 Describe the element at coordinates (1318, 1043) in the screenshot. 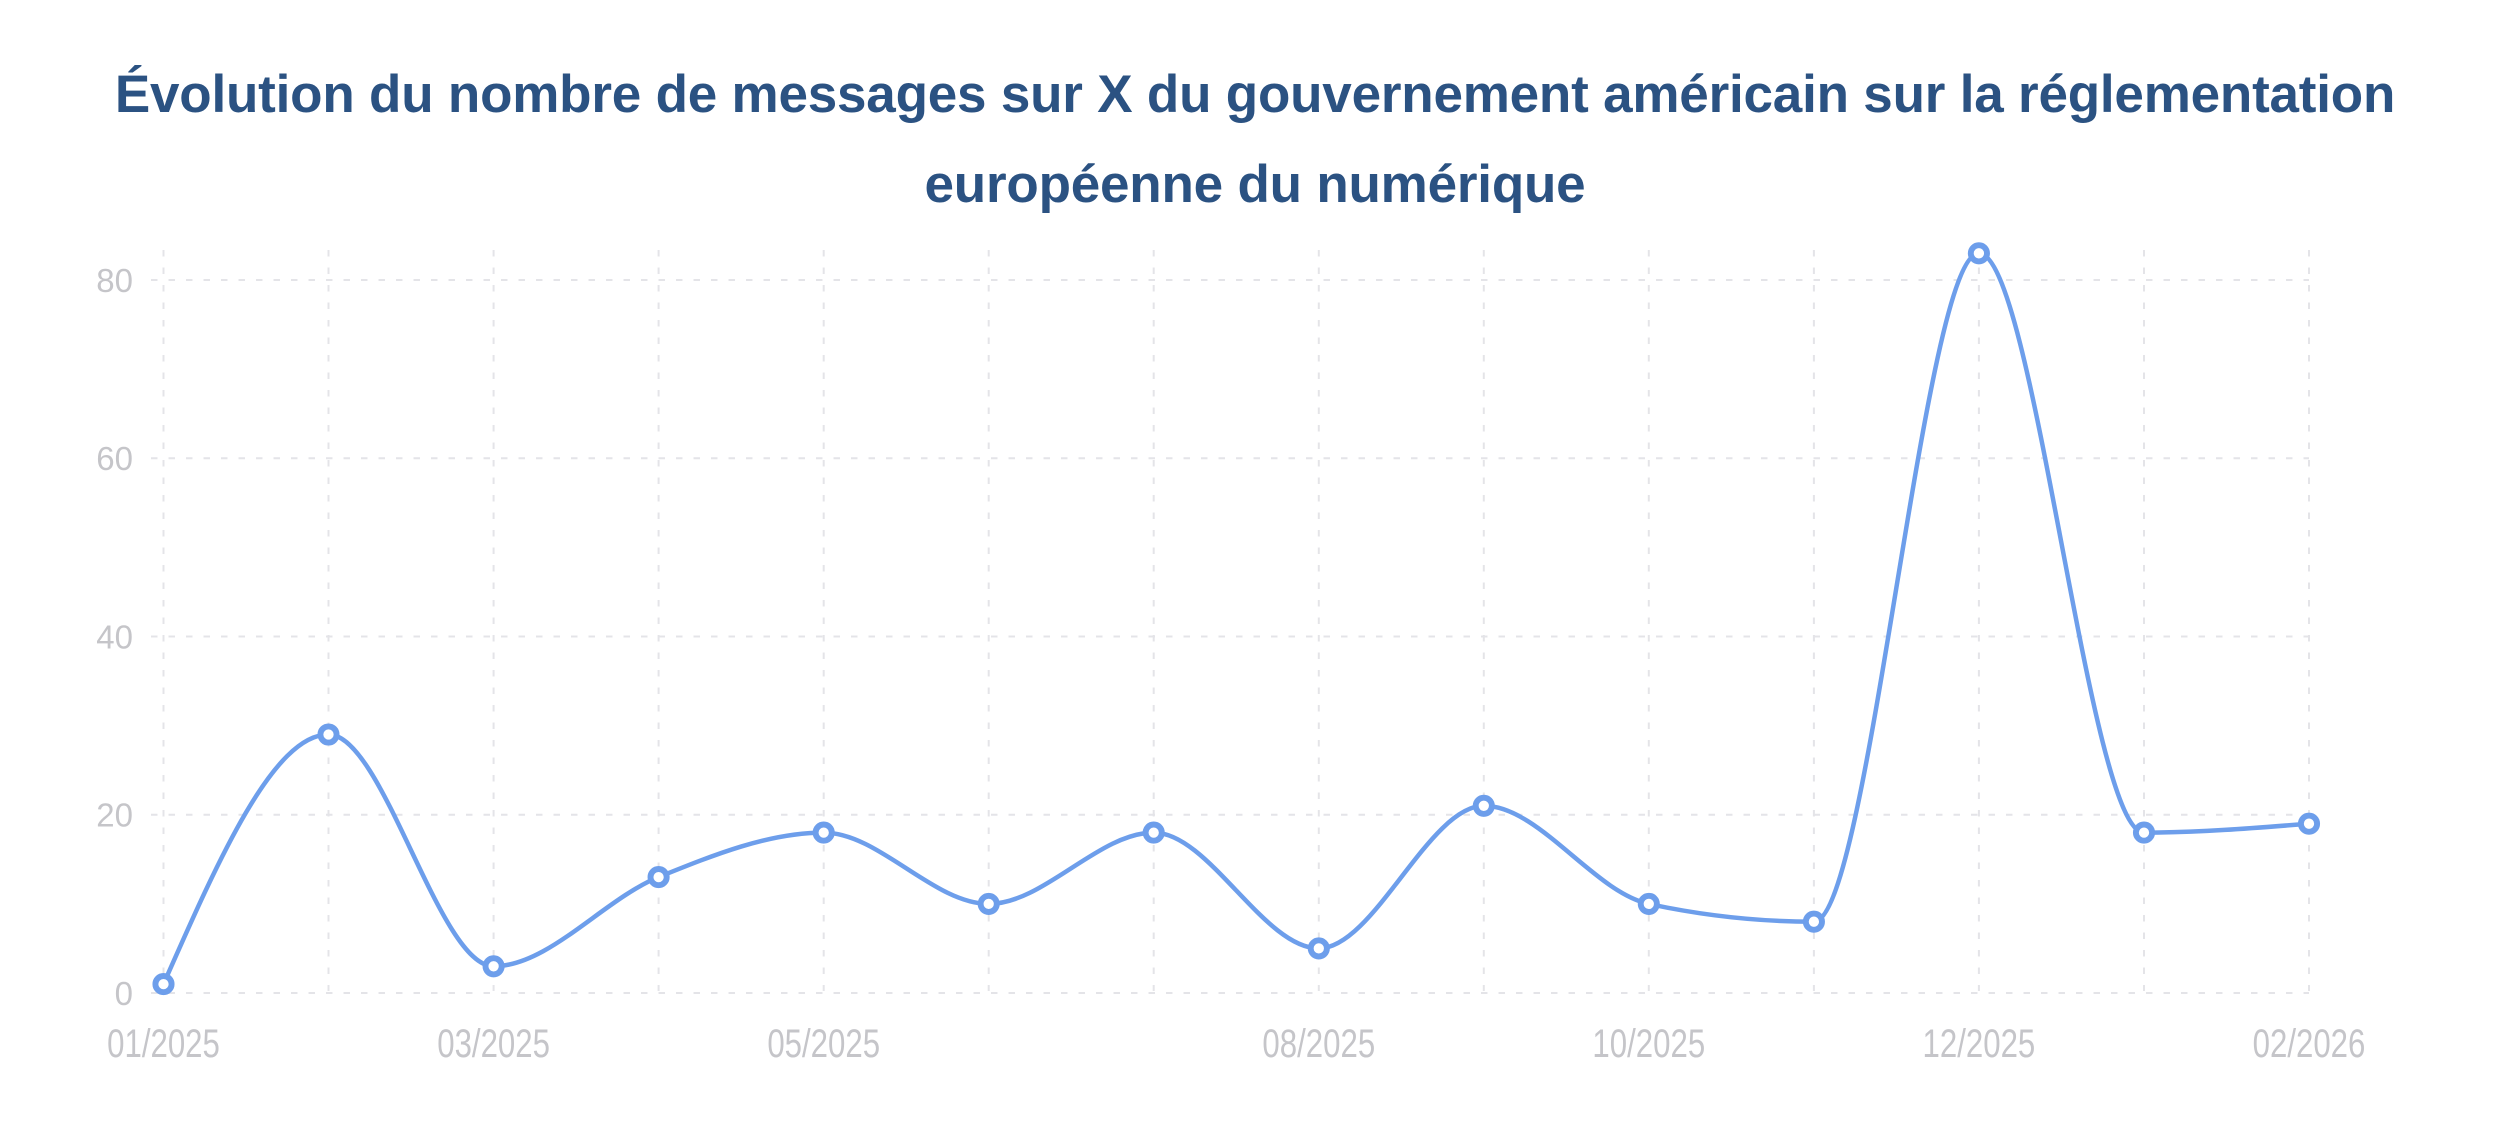

I see `svg-text: 08/2025` at that location.